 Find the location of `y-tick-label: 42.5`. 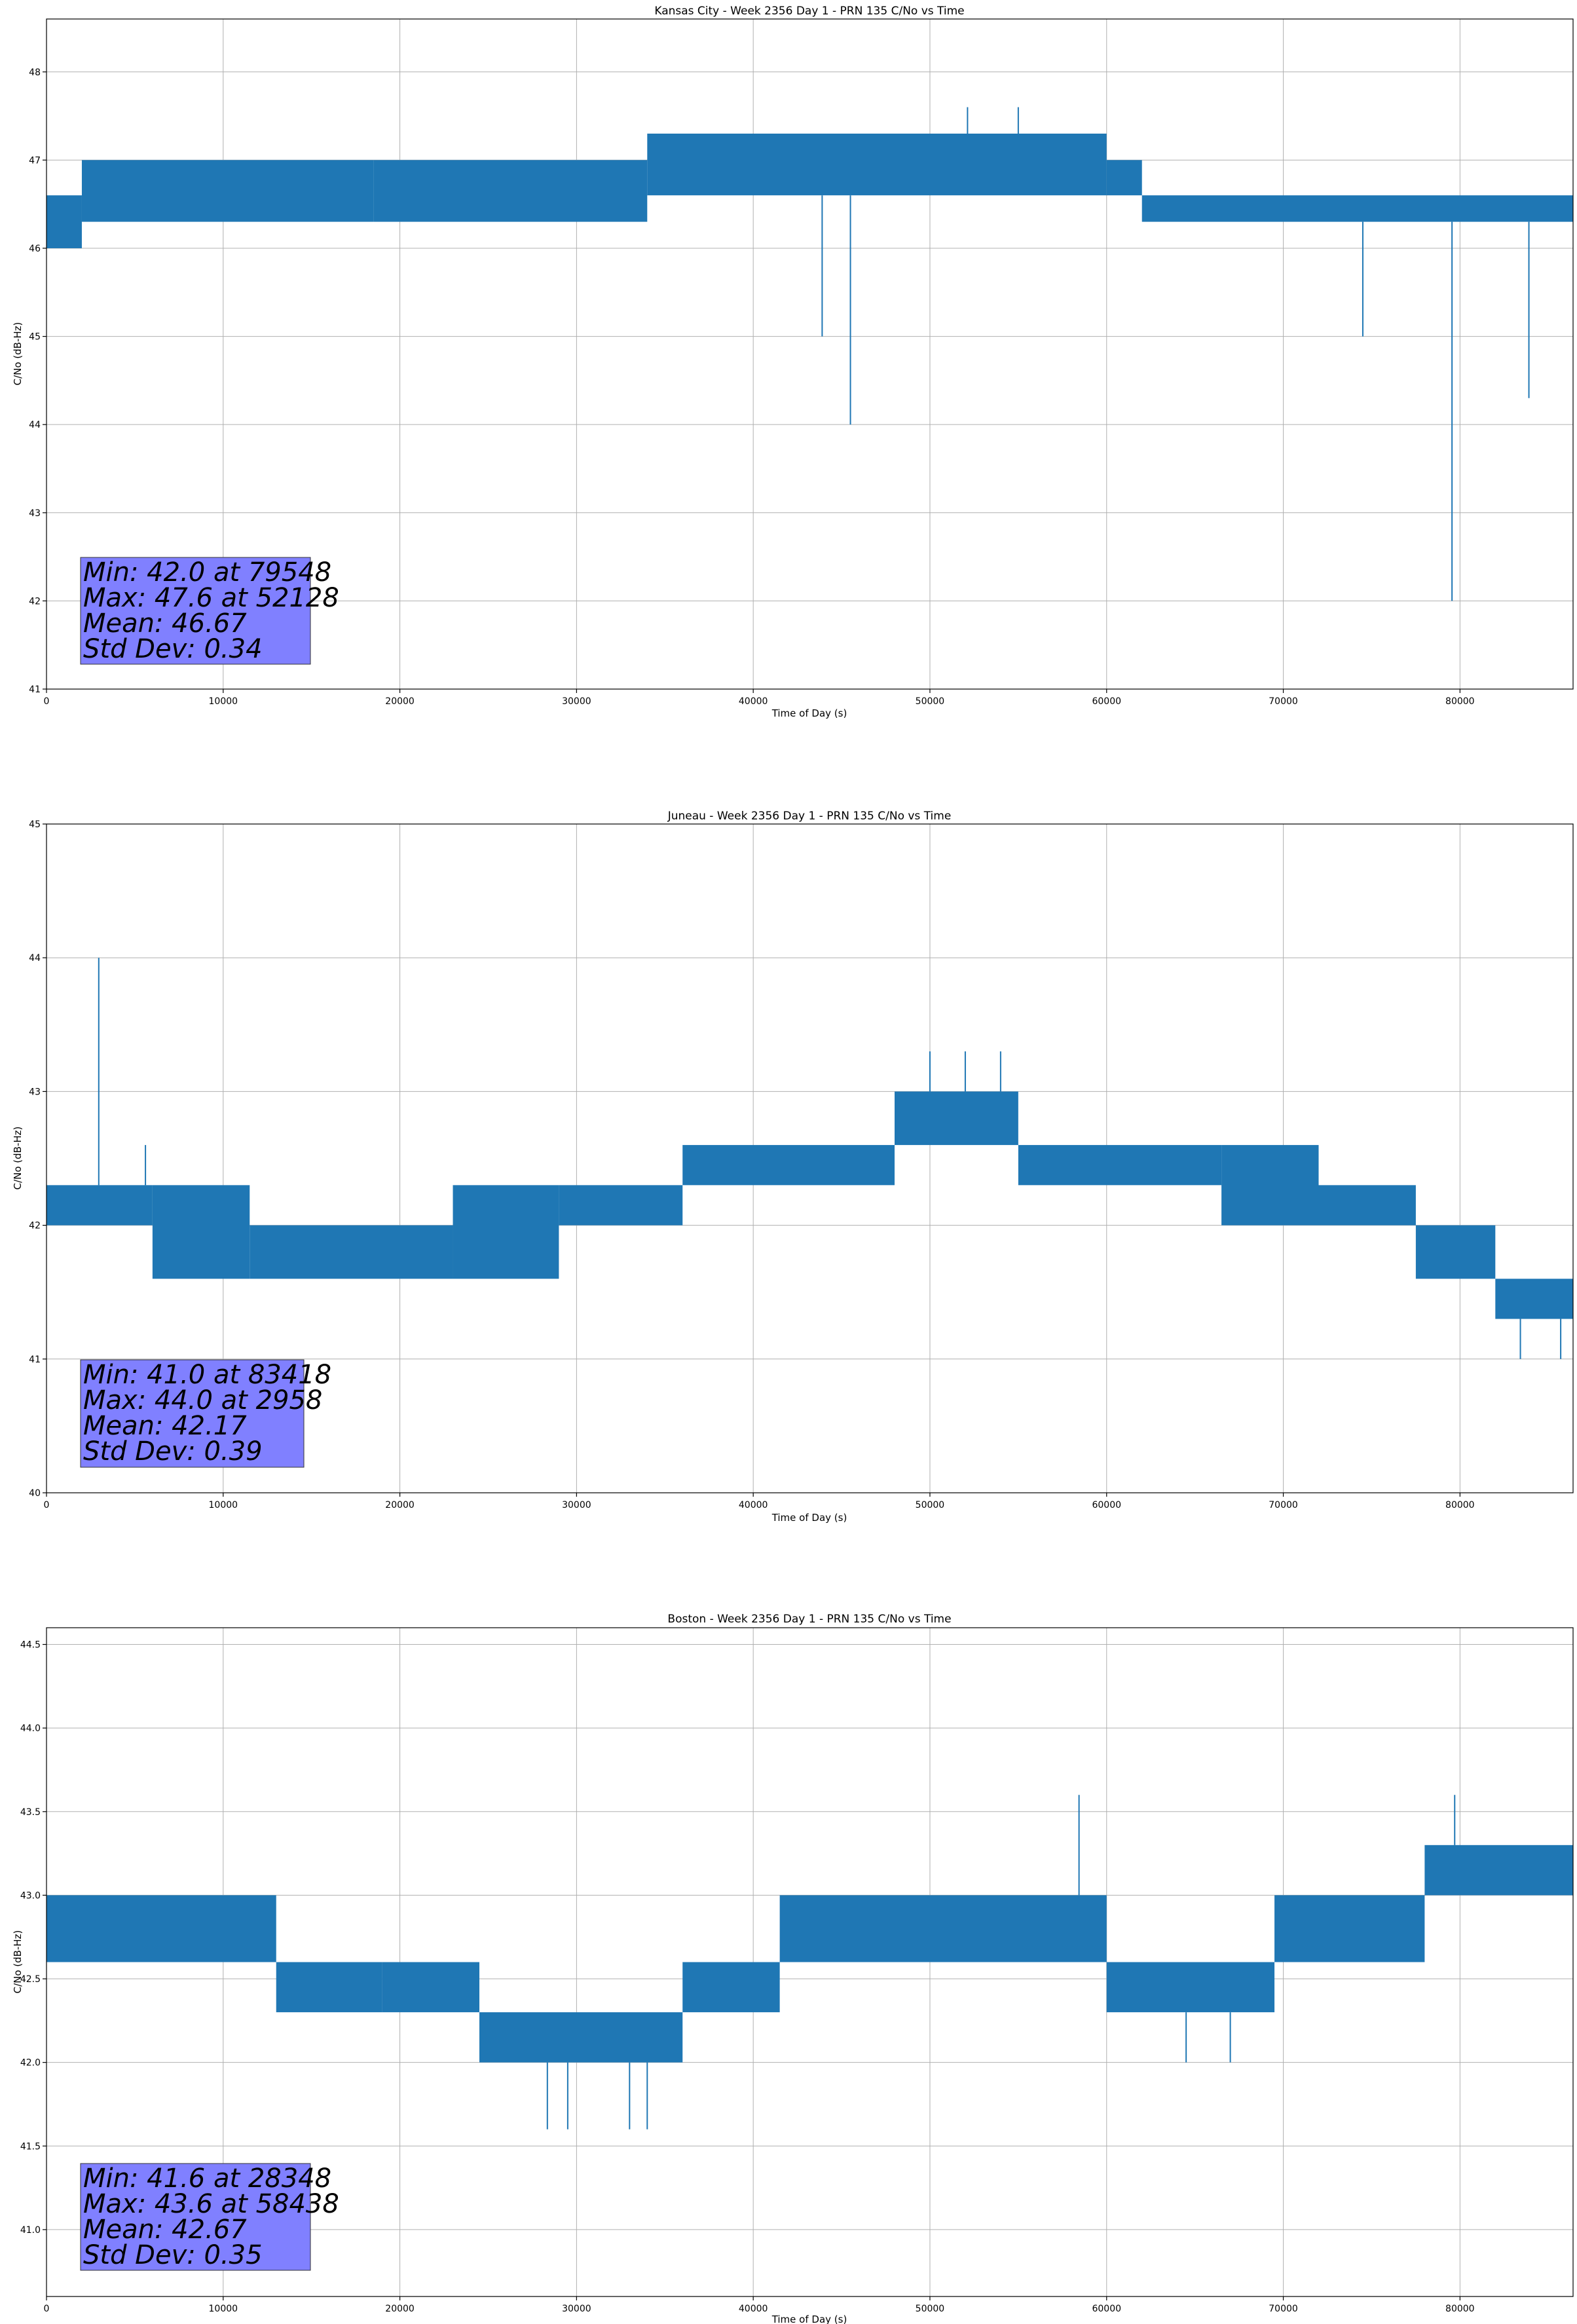

y-tick-label: 42.5 is located at coordinates (30, 1979).